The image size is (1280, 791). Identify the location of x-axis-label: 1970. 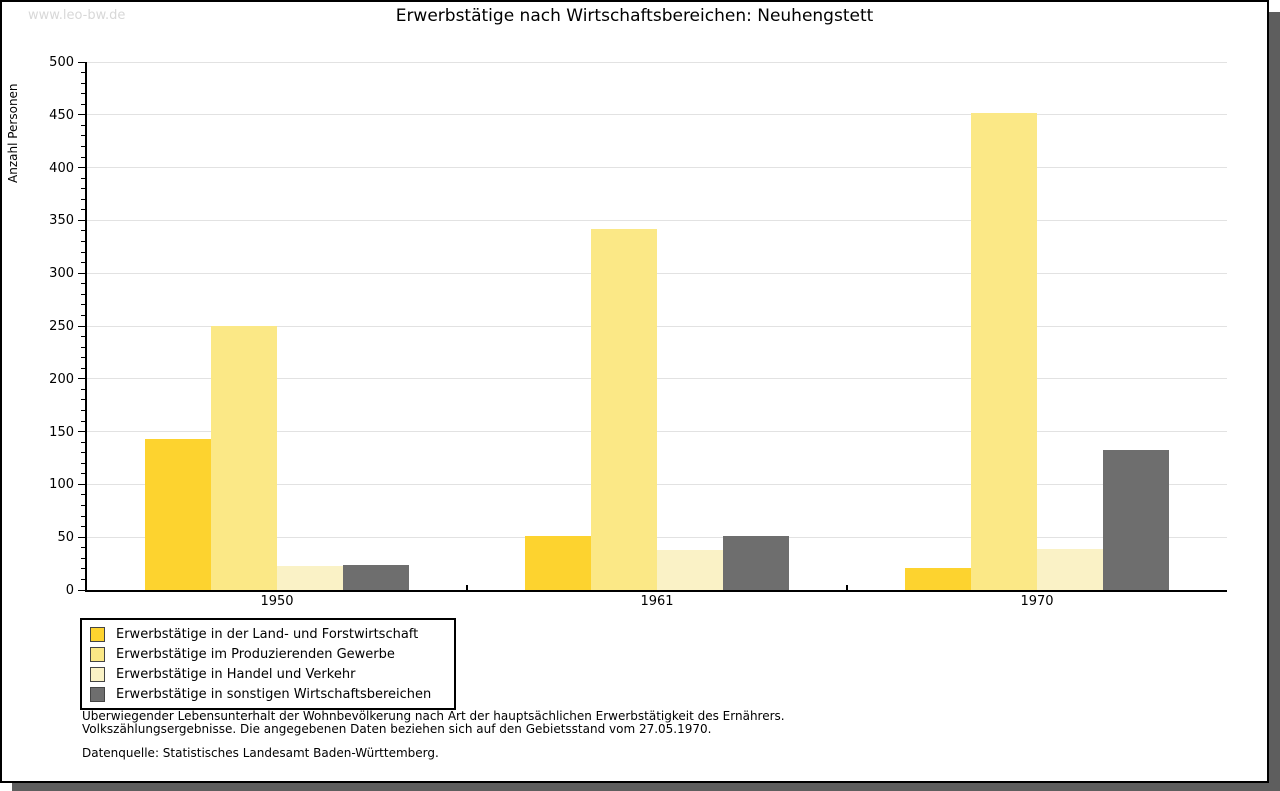
(1037, 601).